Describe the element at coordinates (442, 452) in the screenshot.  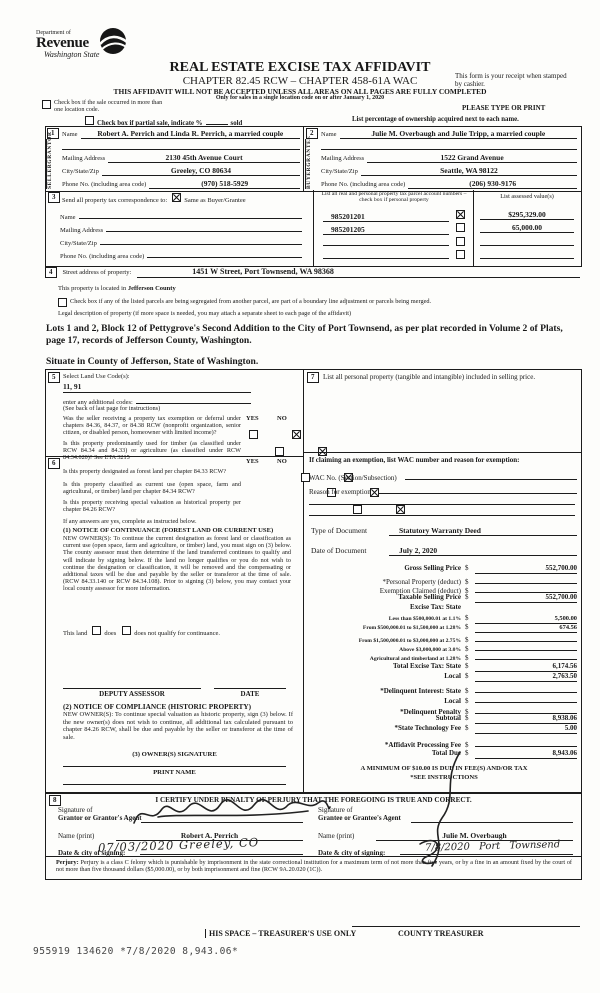
I see `exemption-divider` at that location.